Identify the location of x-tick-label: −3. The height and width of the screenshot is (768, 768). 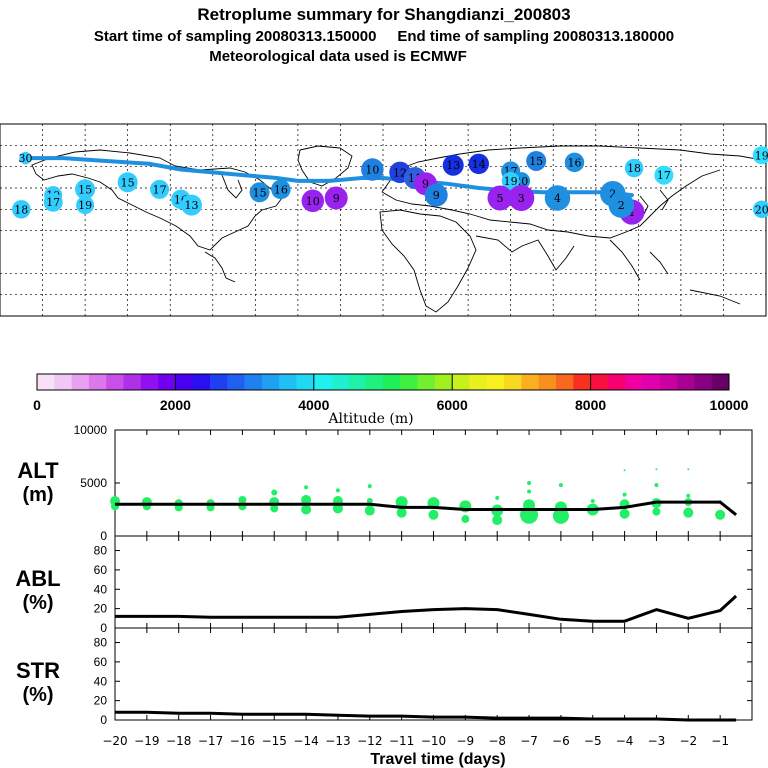
(657, 741).